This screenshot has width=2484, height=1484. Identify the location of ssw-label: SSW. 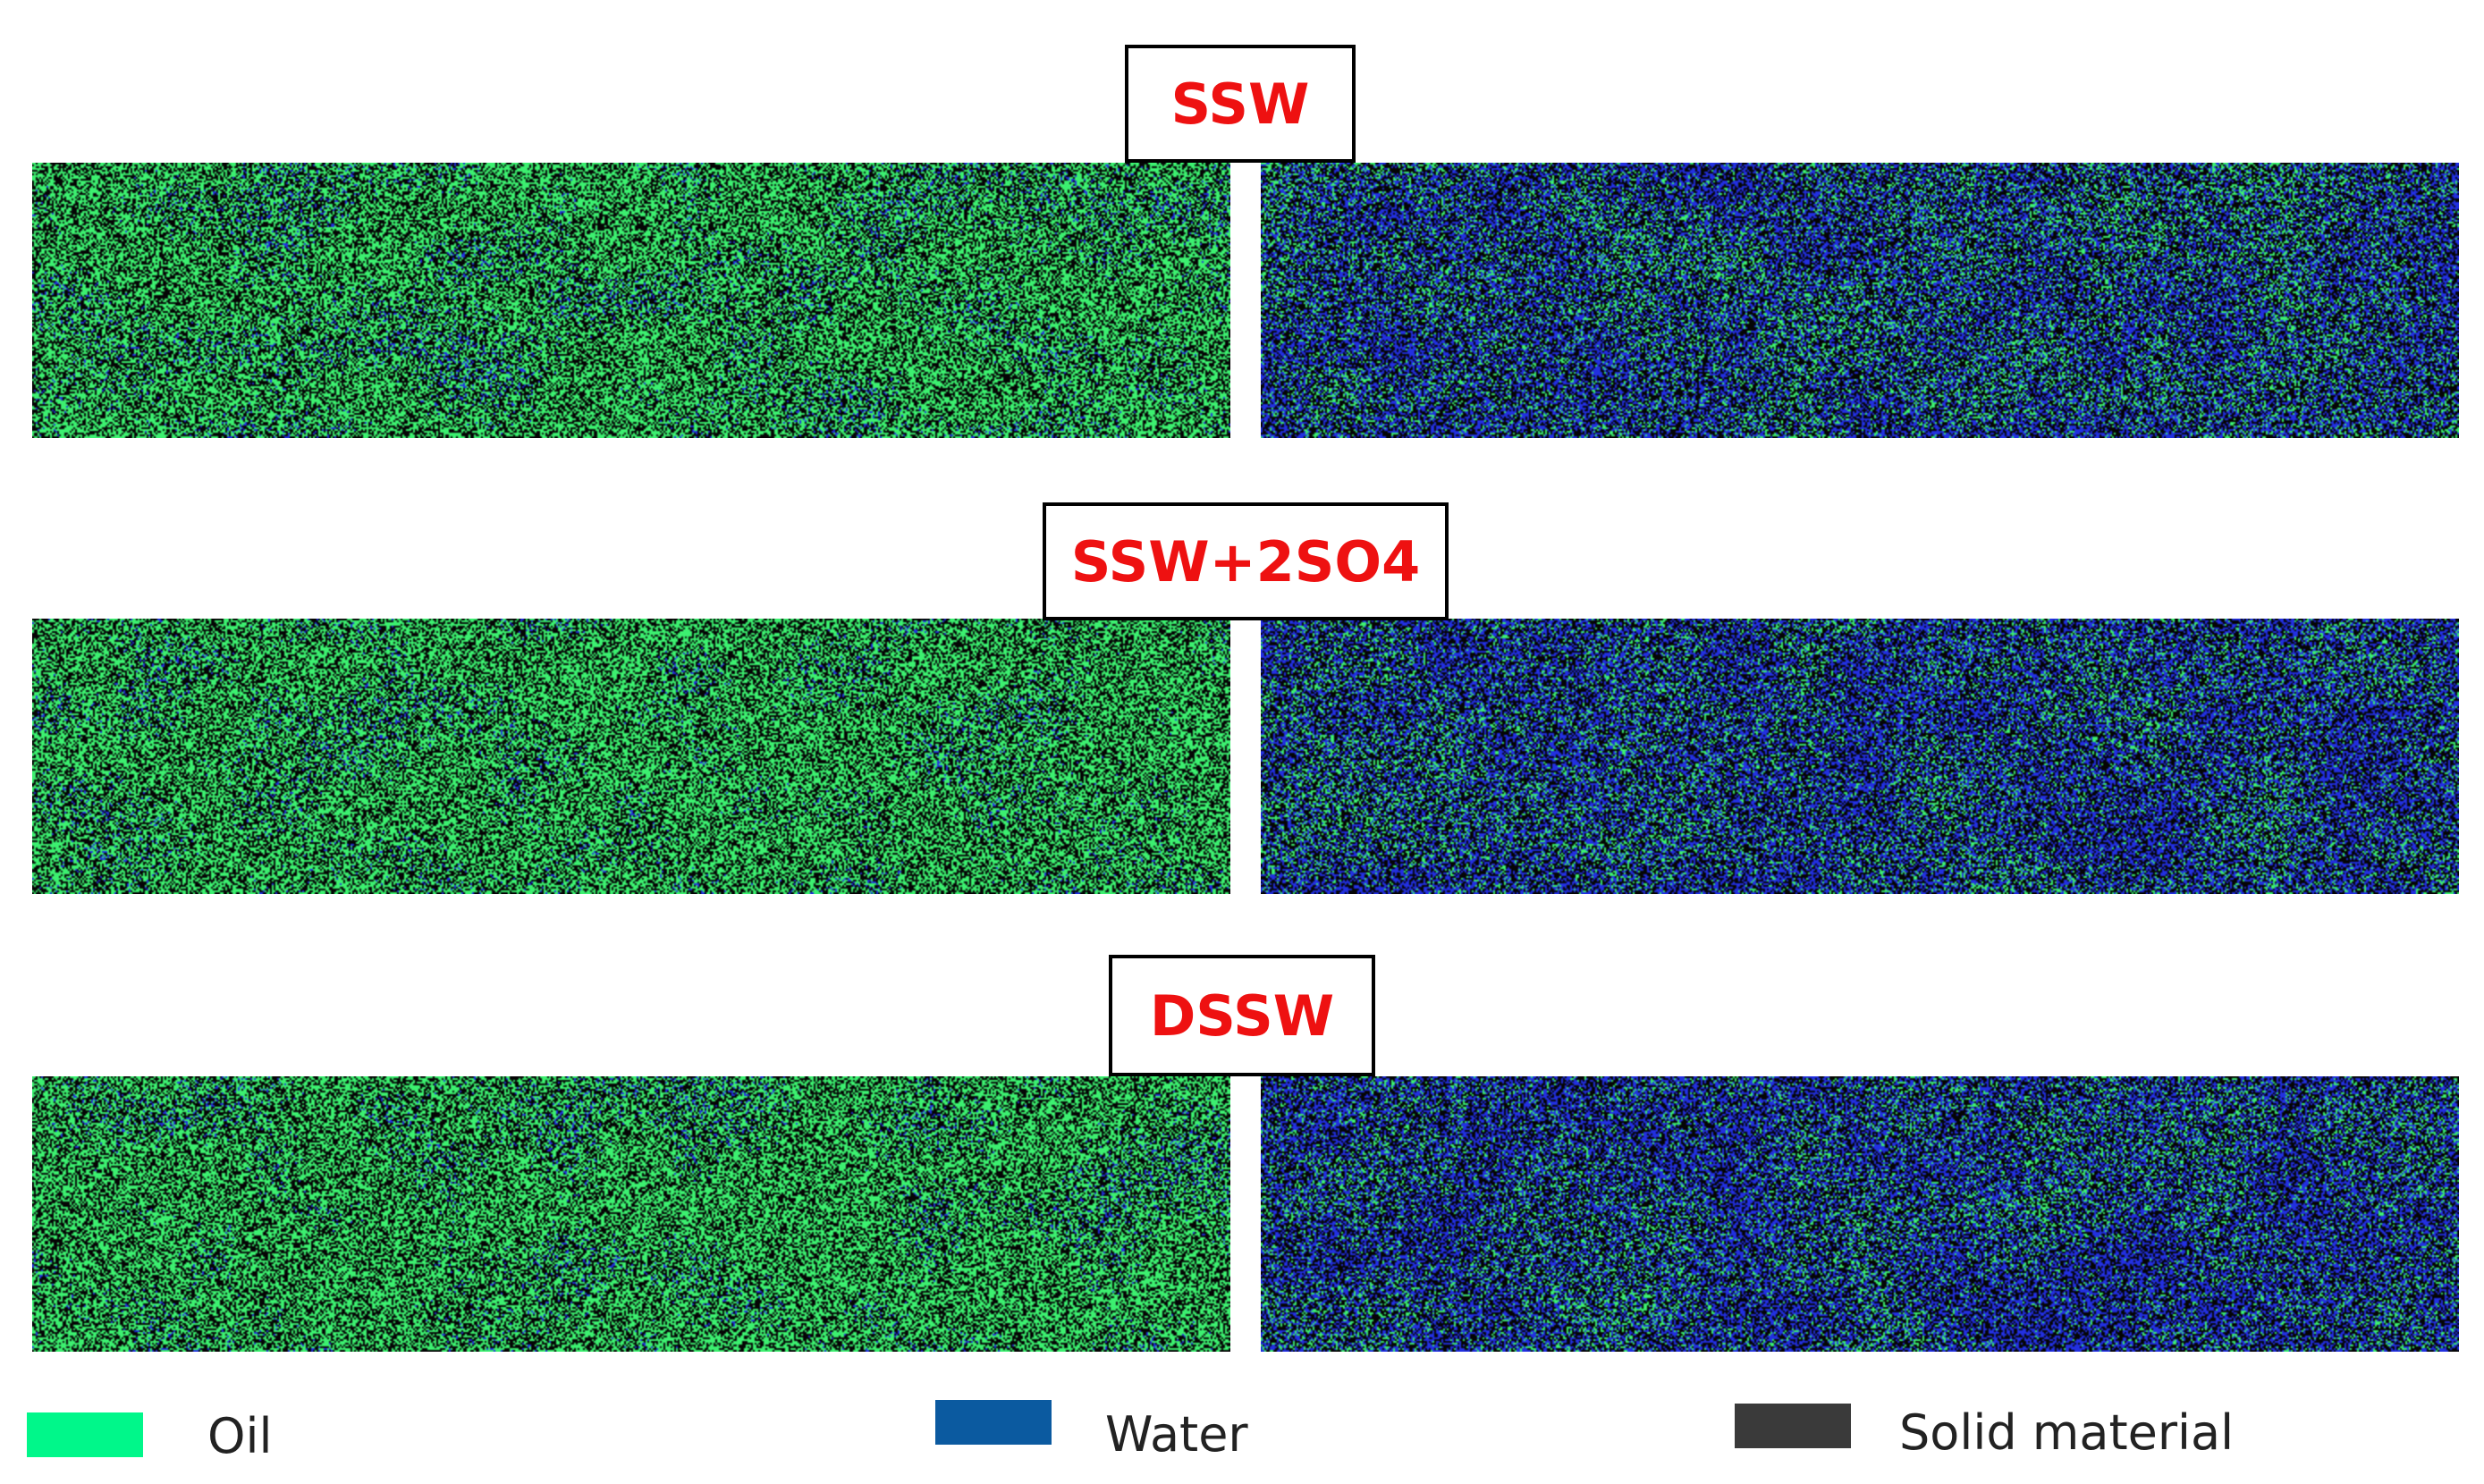
(1240, 104).